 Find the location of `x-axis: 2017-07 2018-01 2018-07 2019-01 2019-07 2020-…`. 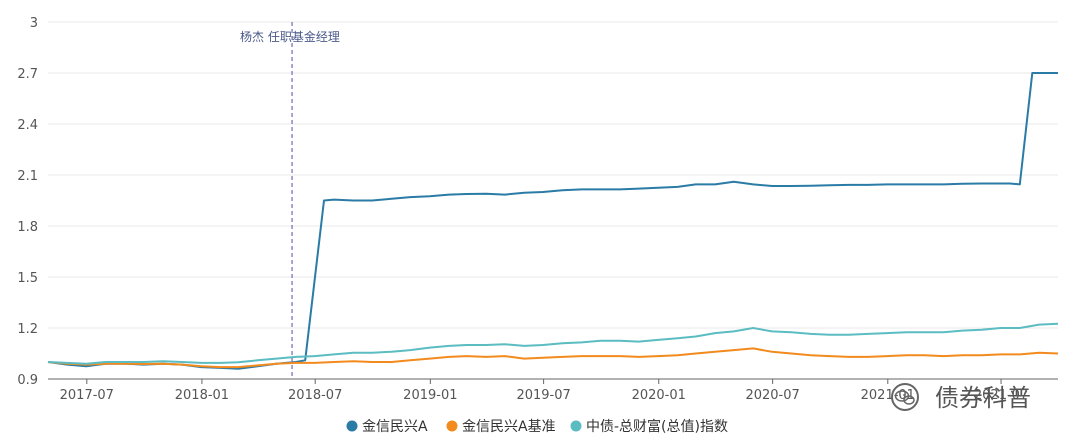

x-axis: 2017-07 2018-01 2018-07 2019-01 2019-07 2020-… is located at coordinates (553, 390).